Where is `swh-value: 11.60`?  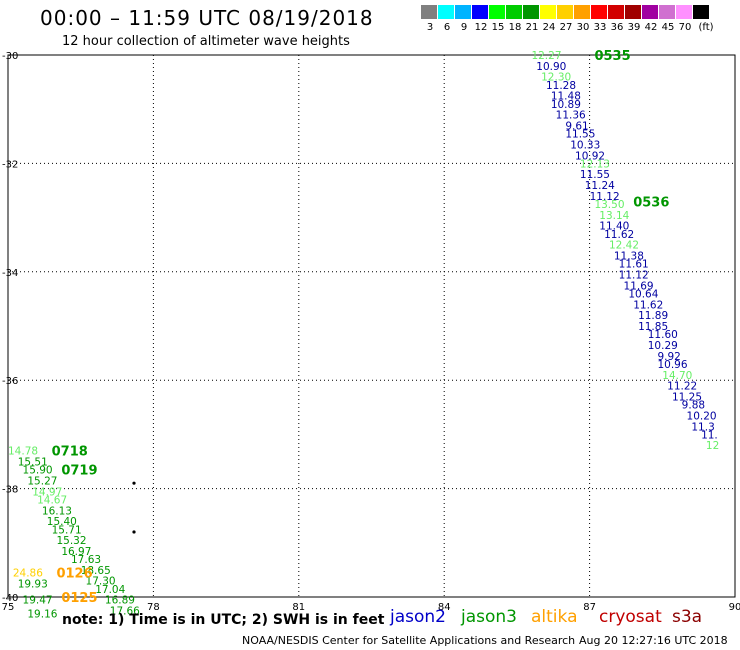
swh-value: 11.60 is located at coordinates (663, 335).